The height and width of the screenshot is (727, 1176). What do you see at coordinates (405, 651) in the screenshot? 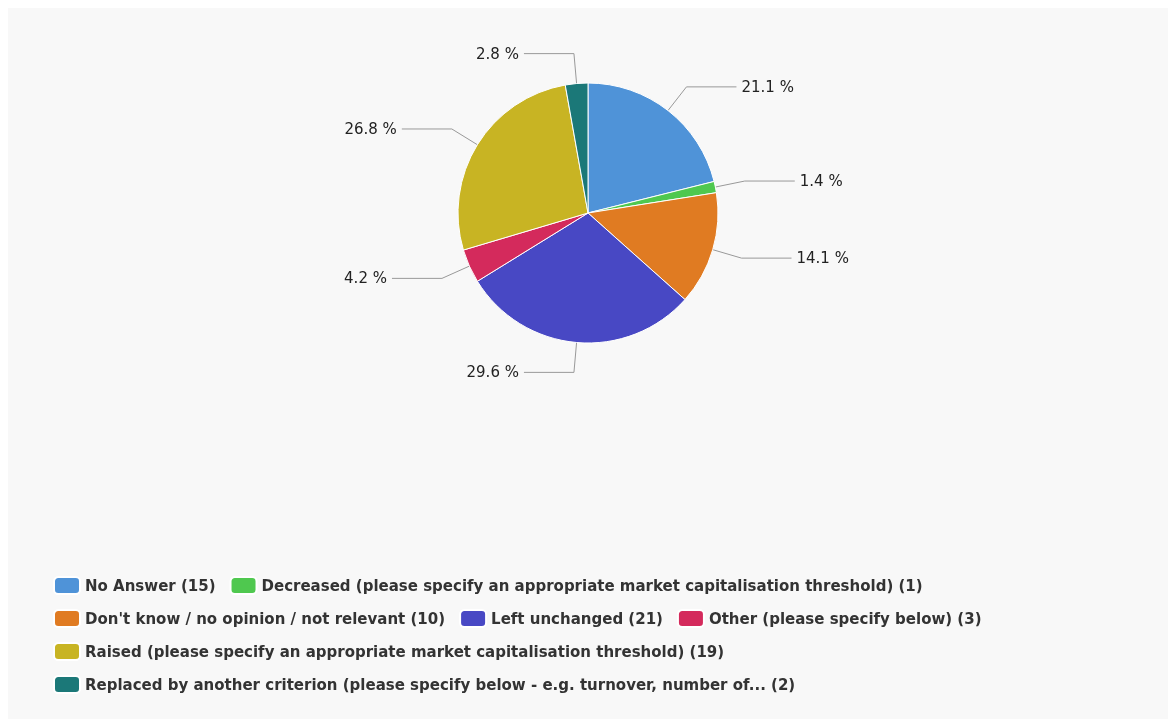
I see `legend-label: Raised (please specify an appropriate market capitalisation threshold) (19)` at bounding box center [405, 651].